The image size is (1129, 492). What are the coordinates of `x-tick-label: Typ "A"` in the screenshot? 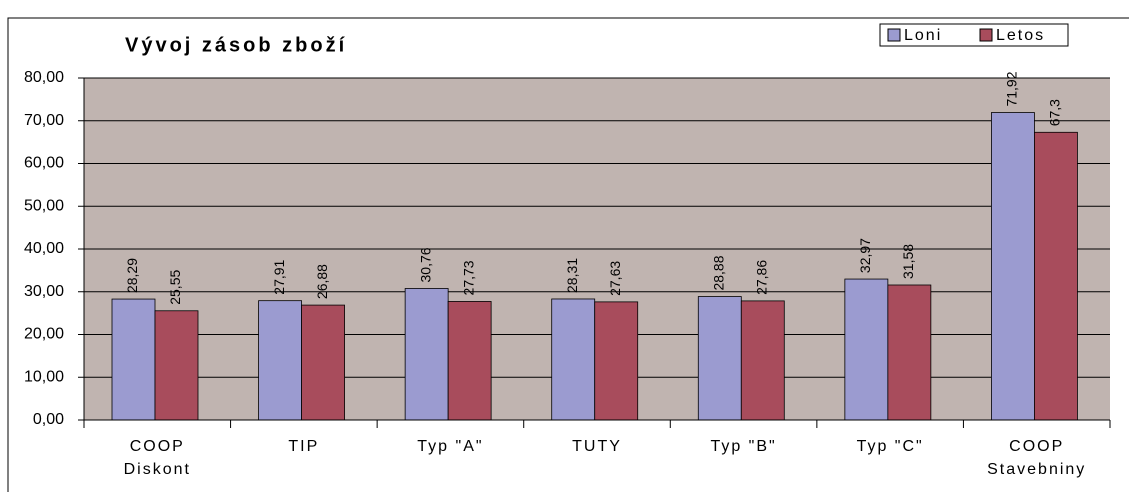 It's located at (450, 446).